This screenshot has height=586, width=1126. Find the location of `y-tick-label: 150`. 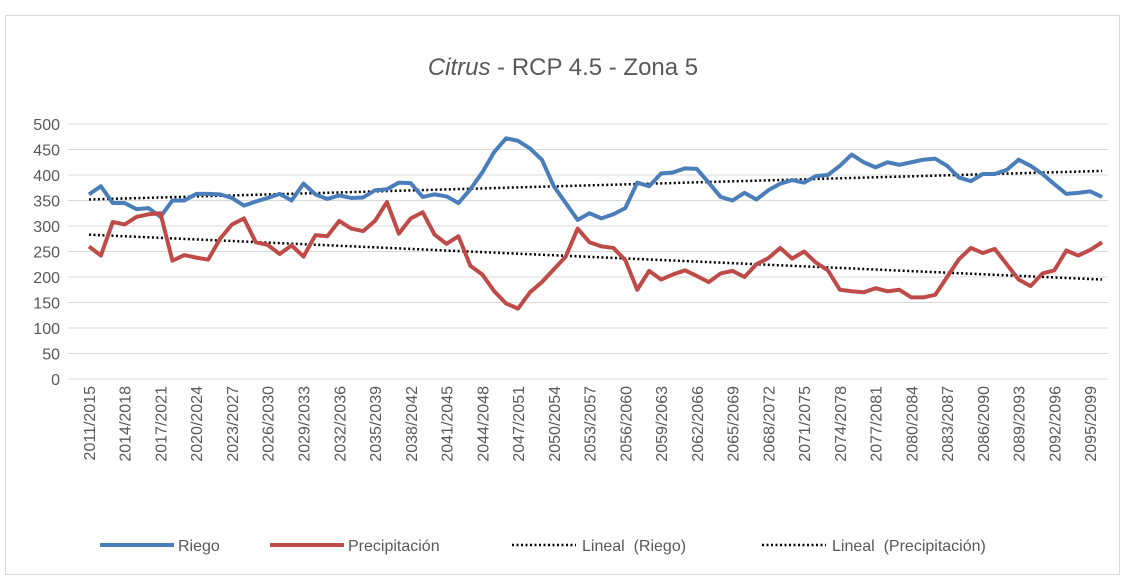

y-tick-label: 150 is located at coordinates (46, 304).